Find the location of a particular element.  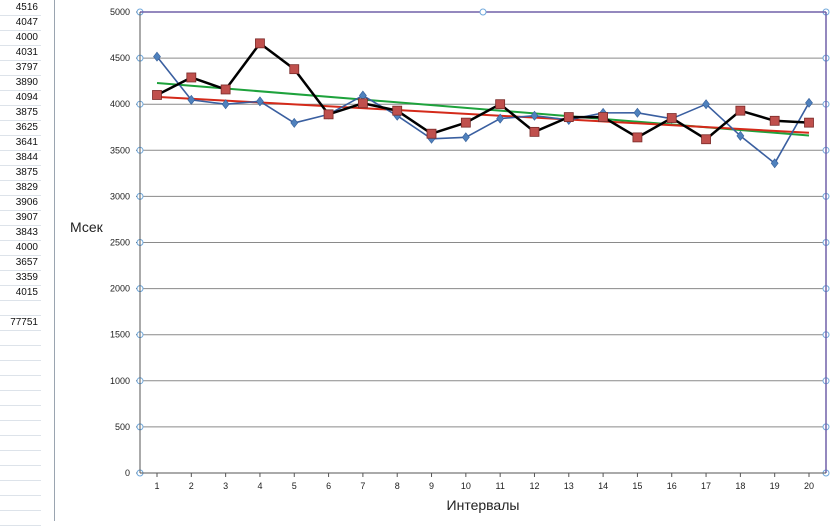

sheet-cell: 3829 is located at coordinates (20, 188).